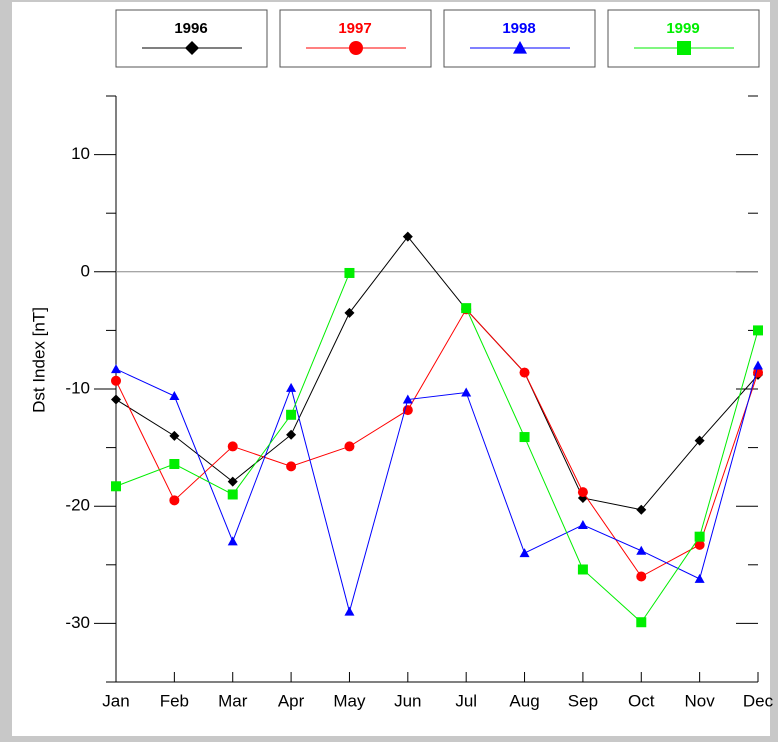 The height and width of the screenshot is (742, 778). What do you see at coordinates (583, 700) in the screenshot?
I see `x-tick-label: Sep` at bounding box center [583, 700].